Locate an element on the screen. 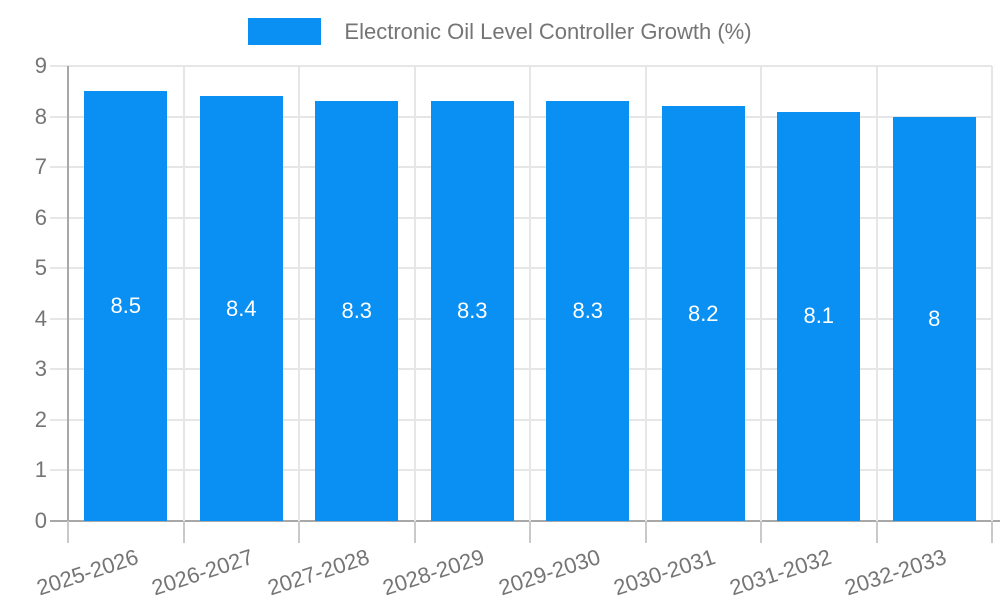 This screenshot has width=1000, height=600. bar: 8.1 is located at coordinates (819, 316).